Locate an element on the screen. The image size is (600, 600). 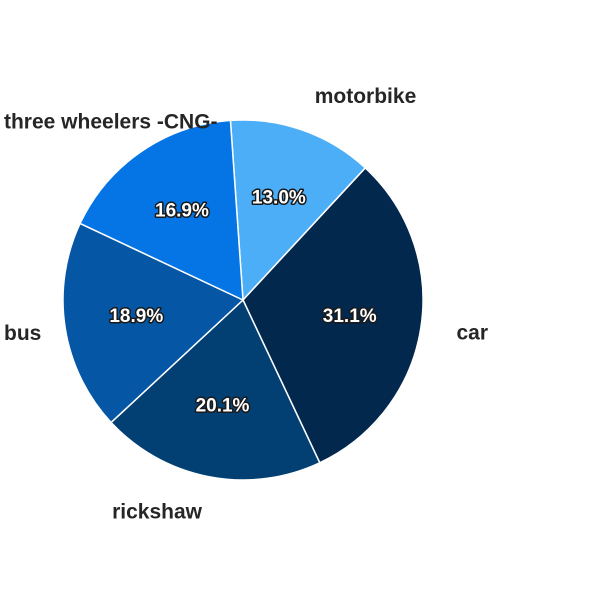
pie-percent-label: 31.1% is located at coordinates (350, 316).